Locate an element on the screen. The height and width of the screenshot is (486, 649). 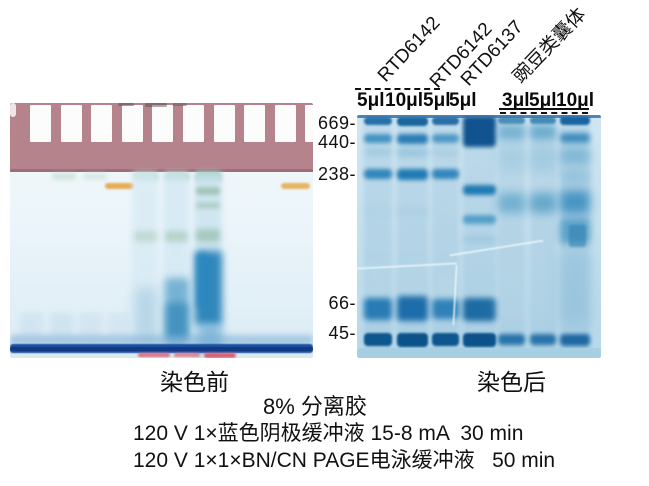
volume-label-3: 5μl is located at coordinates (437, 100).